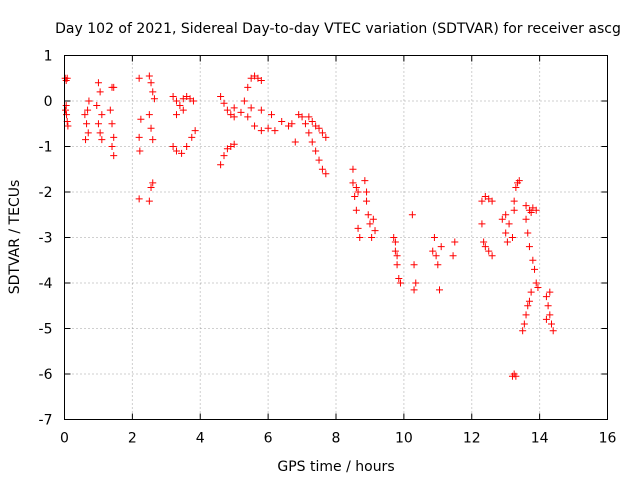  Describe the element at coordinates (46, 148) in the screenshot. I see `y-tick-label: -1` at that location.